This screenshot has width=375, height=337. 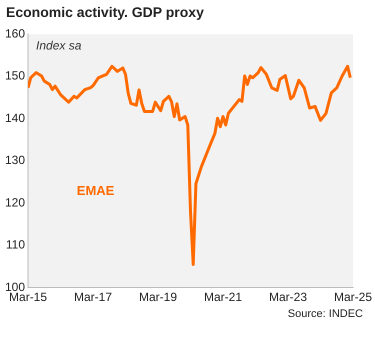 I want to click on source-note: Source: INDEC, so click(x=325, y=314).